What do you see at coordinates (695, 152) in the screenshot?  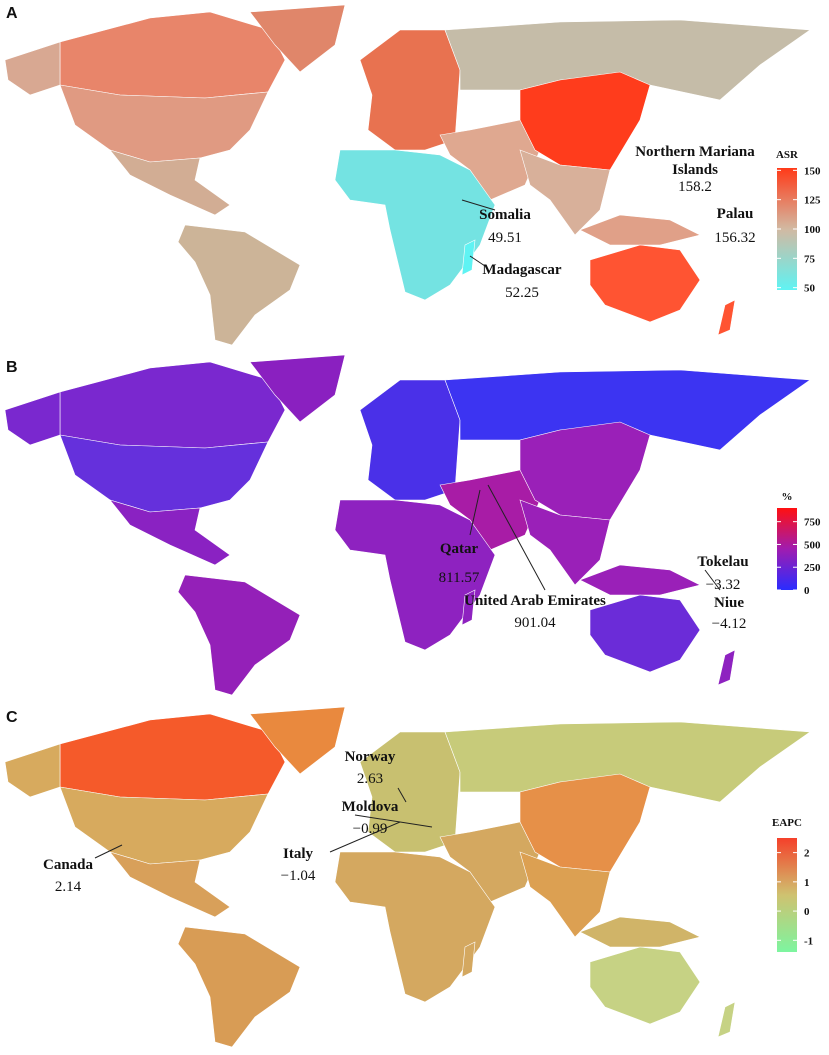 I see `annotation-name: Northern Mariana` at bounding box center [695, 152].